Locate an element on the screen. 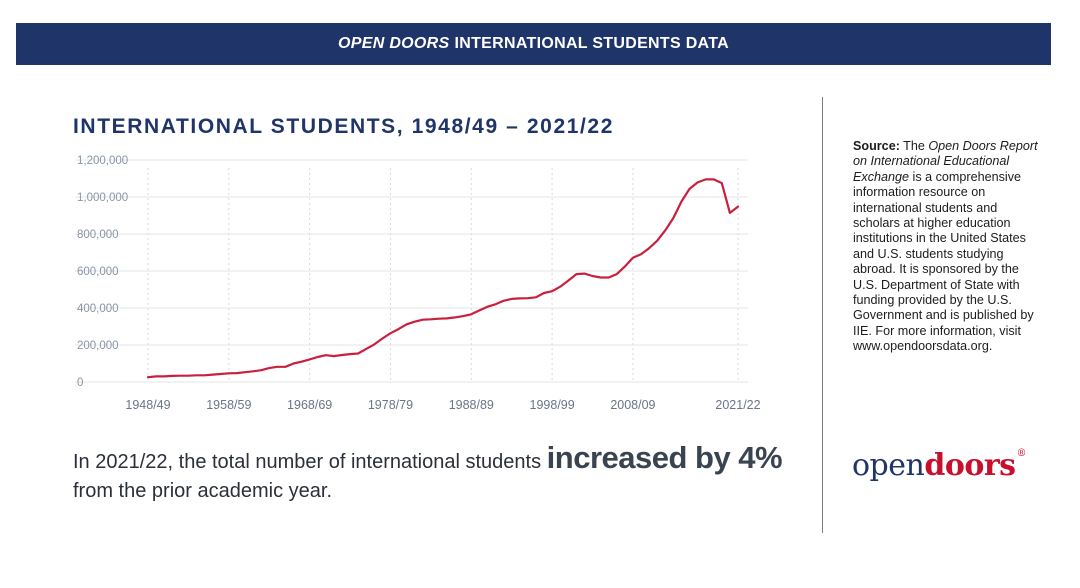 The height and width of the screenshot is (588, 1080). x-tick-label: 1968/69 is located at coordinates (309, 405).